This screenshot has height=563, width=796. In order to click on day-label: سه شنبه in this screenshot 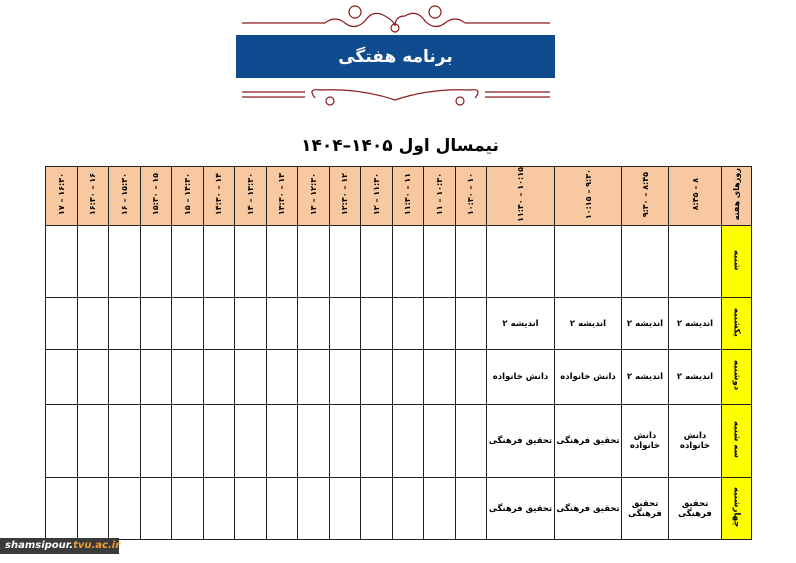, I will do `click(736, 440)`.